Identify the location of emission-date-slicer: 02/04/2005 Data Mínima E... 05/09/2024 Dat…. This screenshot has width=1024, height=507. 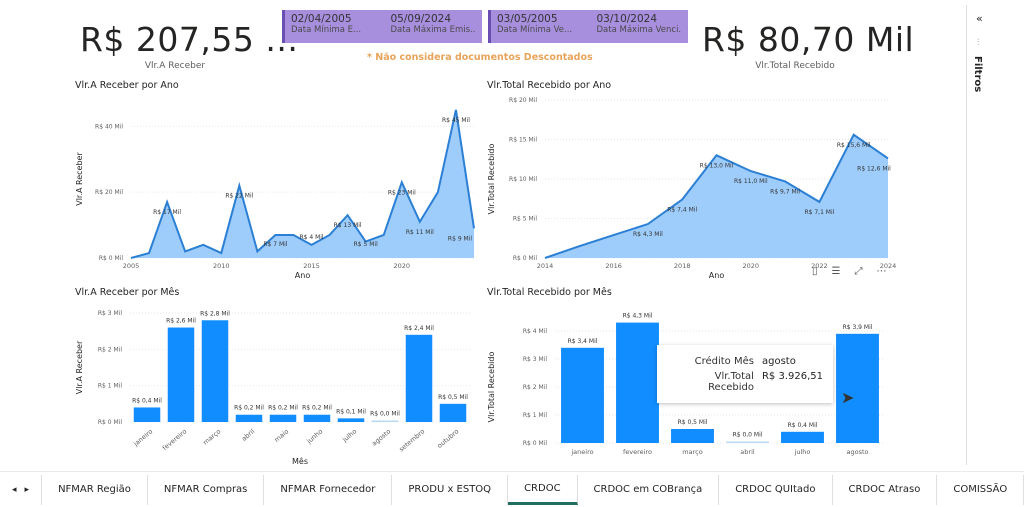
(382, 26).